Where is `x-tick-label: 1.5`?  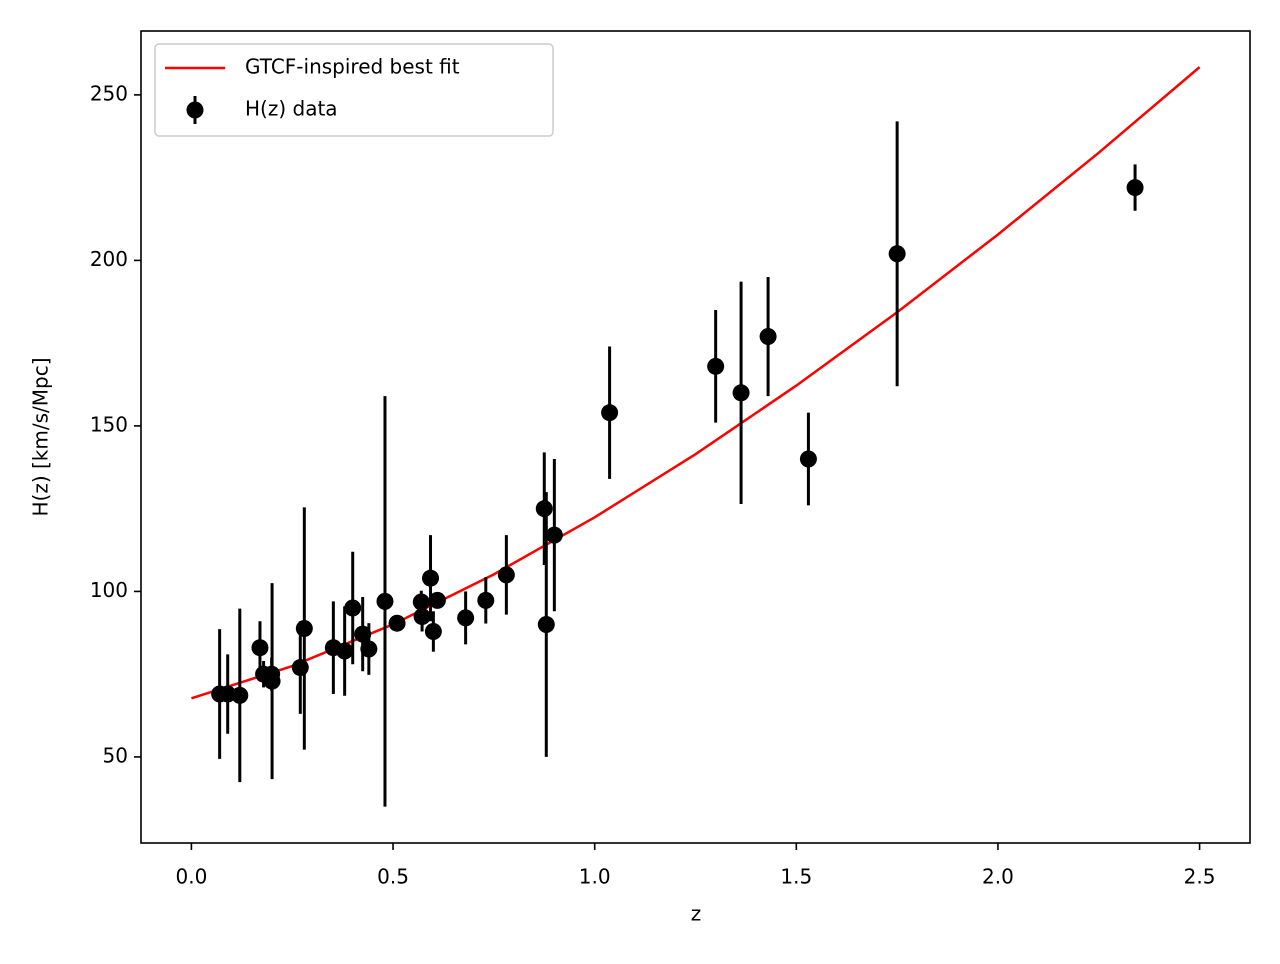
x-tick-label: 1.5 is located at coordinates (796, 877).